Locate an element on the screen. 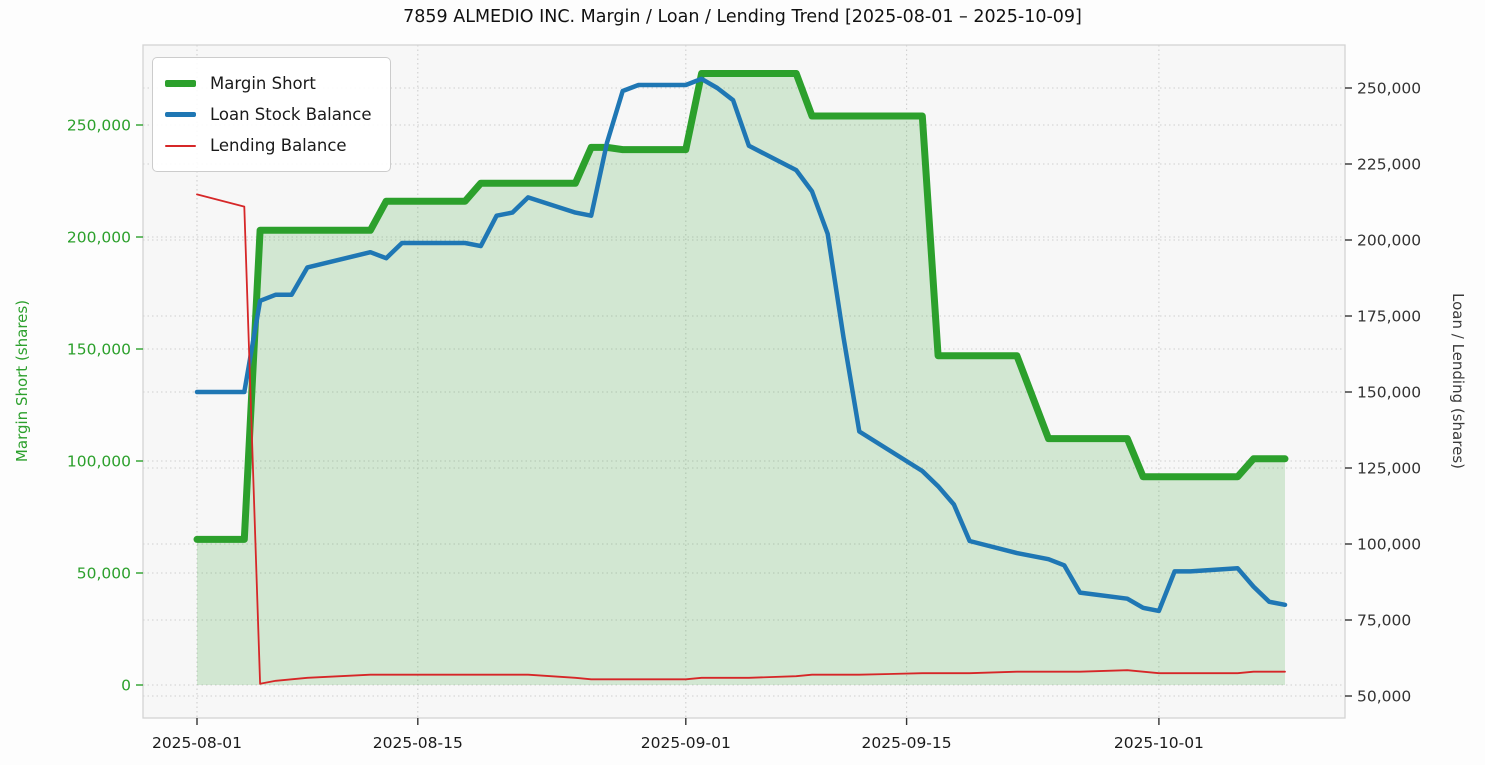  left-axis-label: Margin Short (shares) is located at coordinates (22, 381).